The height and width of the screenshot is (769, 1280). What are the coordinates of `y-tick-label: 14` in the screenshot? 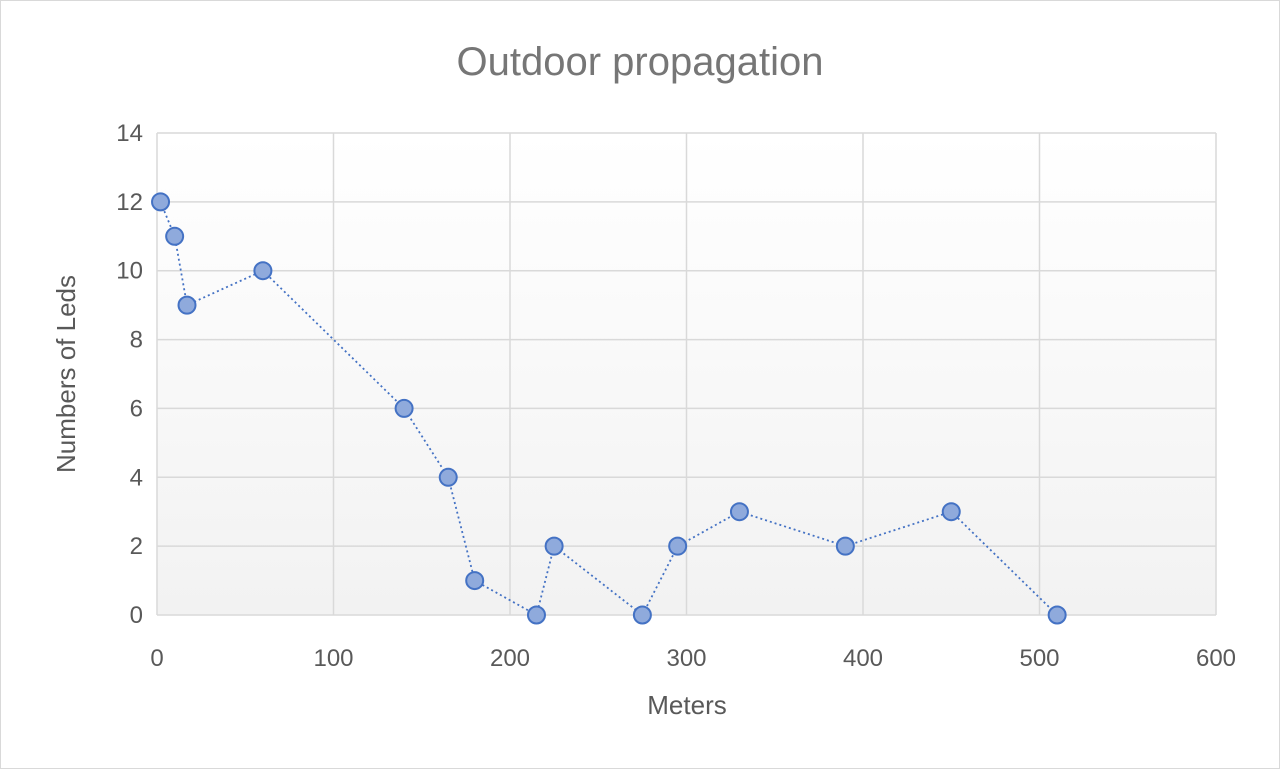 It's located at (129, 133).